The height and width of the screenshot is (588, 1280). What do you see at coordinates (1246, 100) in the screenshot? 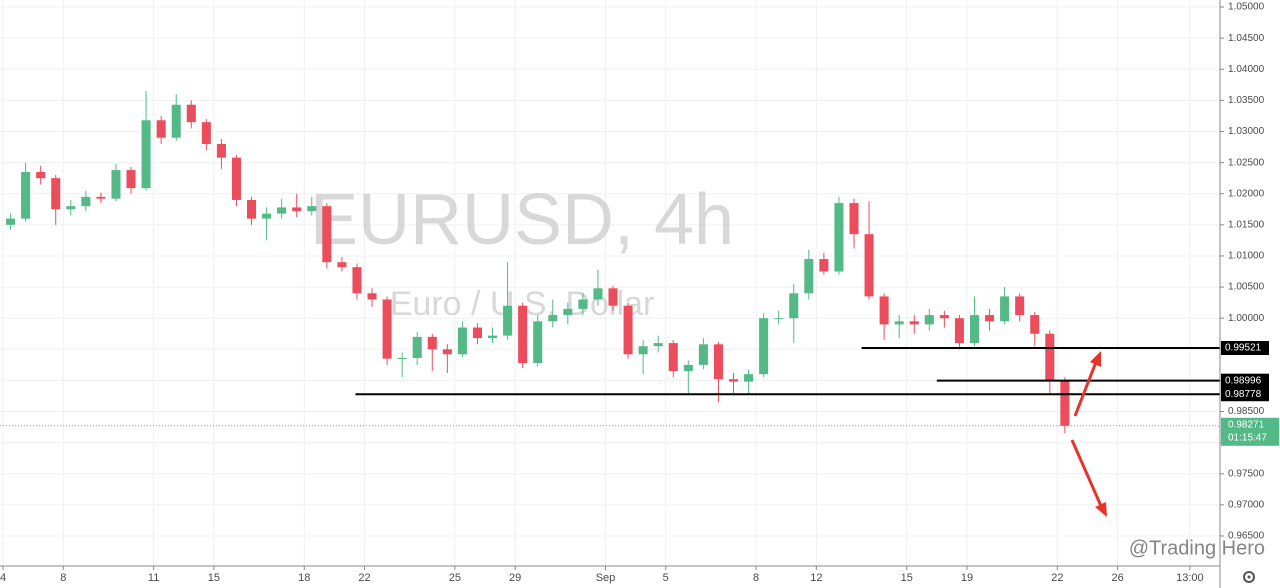
I see `y-tick-label: 1.03500` at bounding box center [1246, 100].